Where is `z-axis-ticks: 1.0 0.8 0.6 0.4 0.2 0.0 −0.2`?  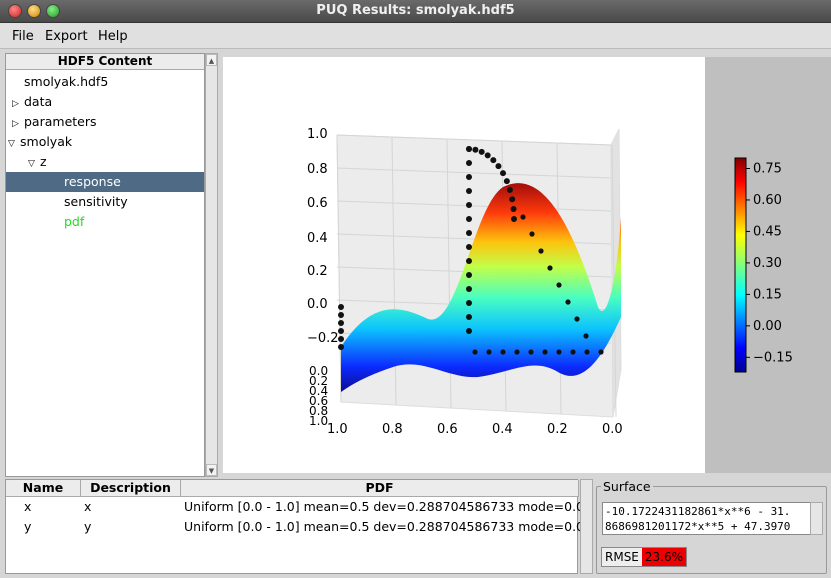
z-axis-ticks: 1.0 0.8 0.6 0.4 0.2 0.0 −0.2 is located at coordinates (323, 236).